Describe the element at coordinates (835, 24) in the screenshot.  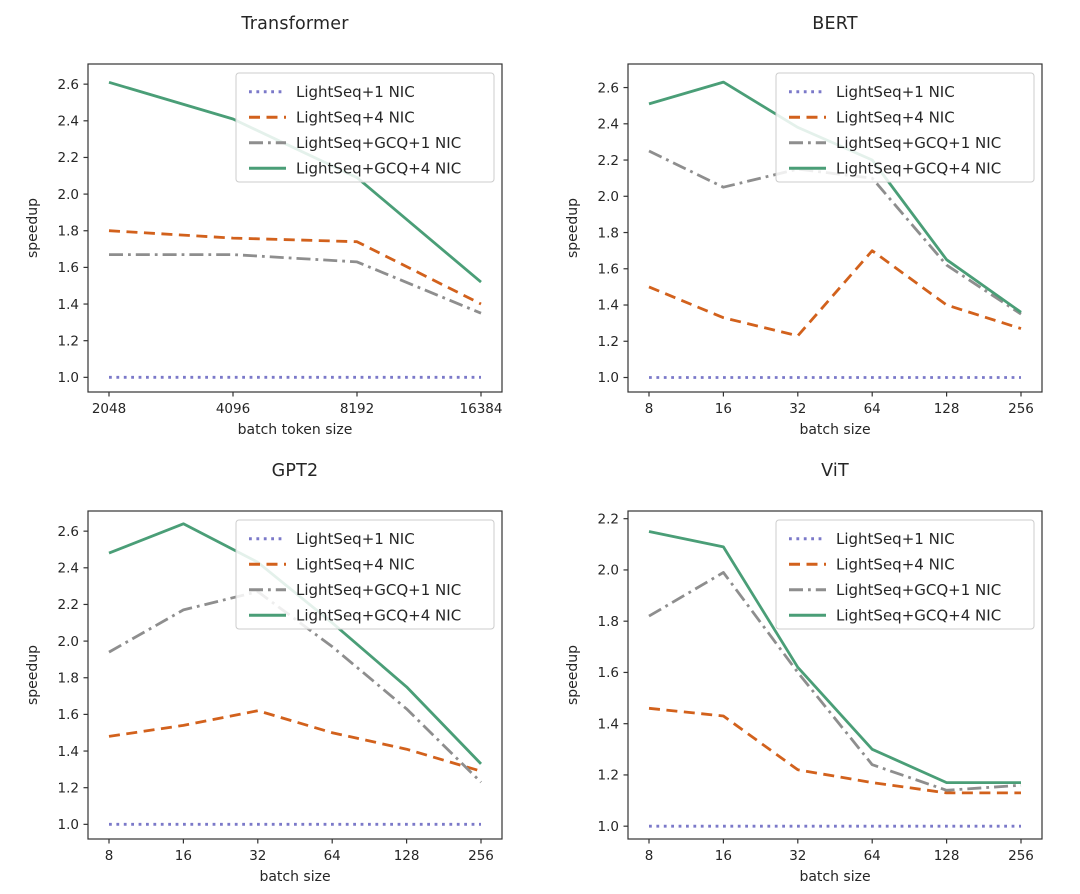
I see `chart-title-bert: BERT` at that location.